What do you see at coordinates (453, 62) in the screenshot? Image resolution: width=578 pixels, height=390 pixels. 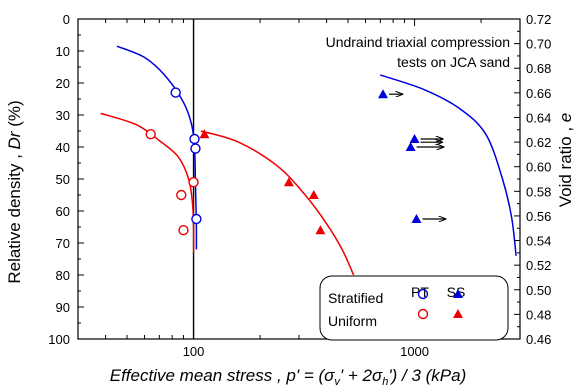 I see `annotation-line-2: tests on JCA sand` at bounding box center [453, 62].